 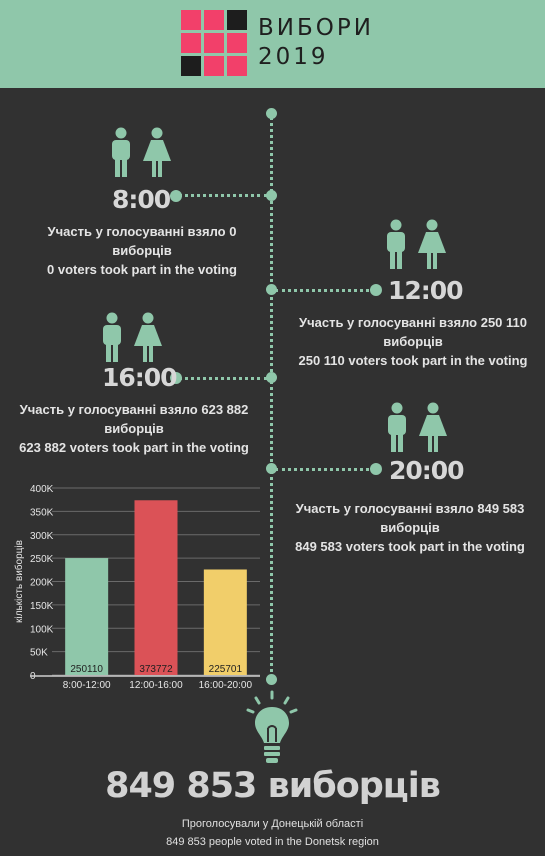 What do you see at coordinates (293, 57) in the screenshot?
I see `brand-title-line2: 2019` at bounding box center [293, 57].